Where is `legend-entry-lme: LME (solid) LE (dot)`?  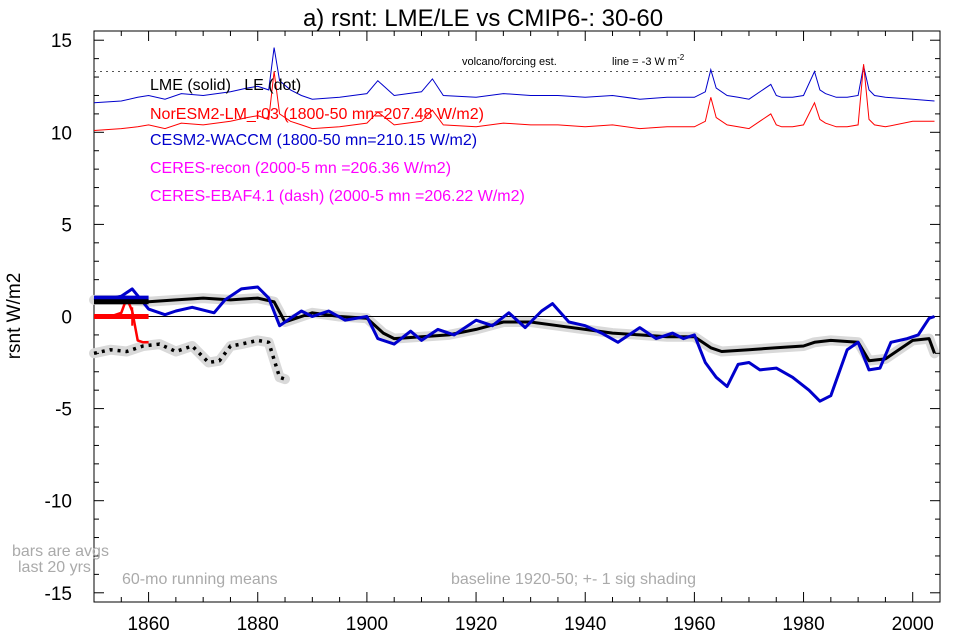
legend-entry-lme: LME (solid) LE (dot) is located at coordinates (225, 85).